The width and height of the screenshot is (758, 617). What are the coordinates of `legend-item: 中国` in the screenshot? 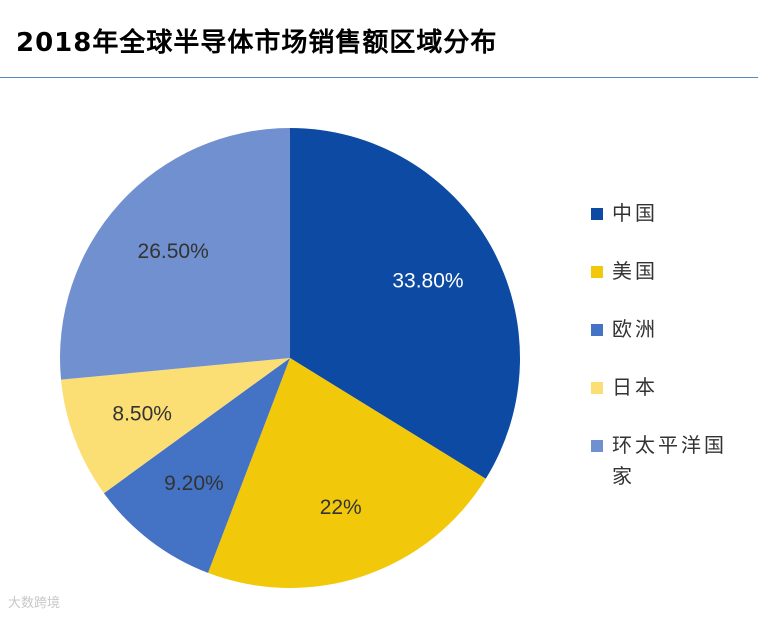 It's located at (666, 213).